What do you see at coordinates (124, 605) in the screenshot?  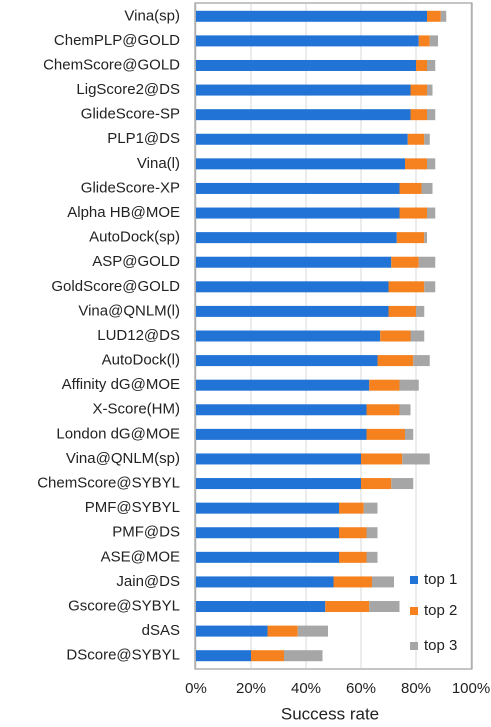 I see `y-tick-label: Gscore@SYBYL` at bounding box center [124, 605].